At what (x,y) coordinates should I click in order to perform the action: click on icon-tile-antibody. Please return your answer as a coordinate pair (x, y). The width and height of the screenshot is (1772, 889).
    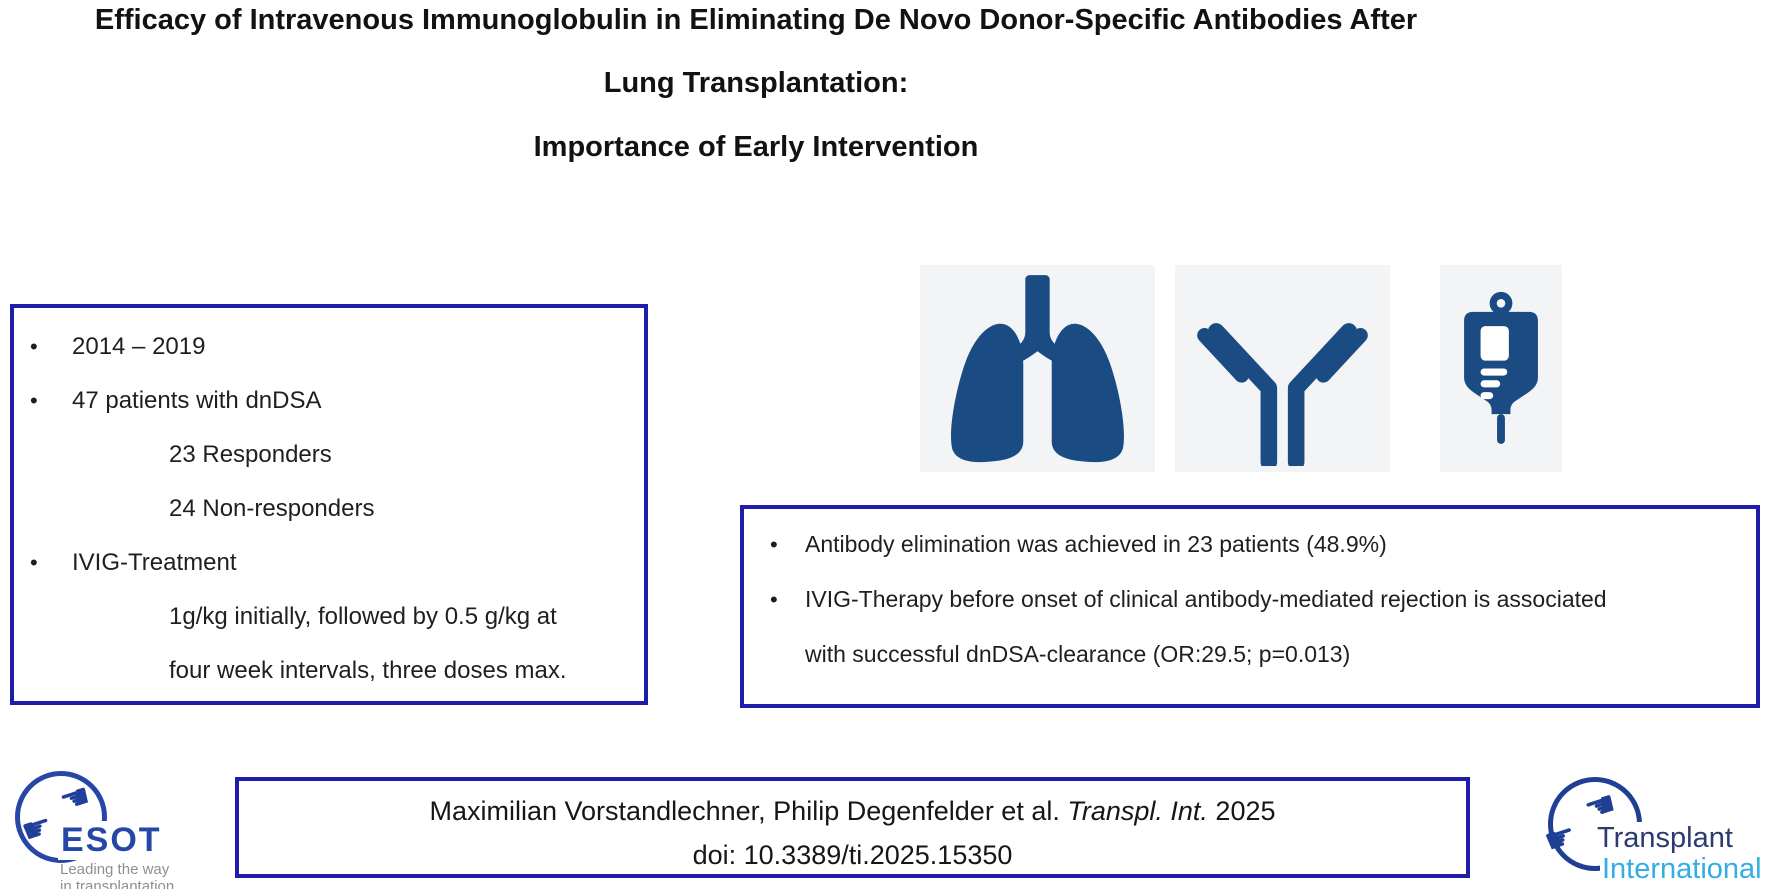
    Looking at the image, I should click on (1282, 368).